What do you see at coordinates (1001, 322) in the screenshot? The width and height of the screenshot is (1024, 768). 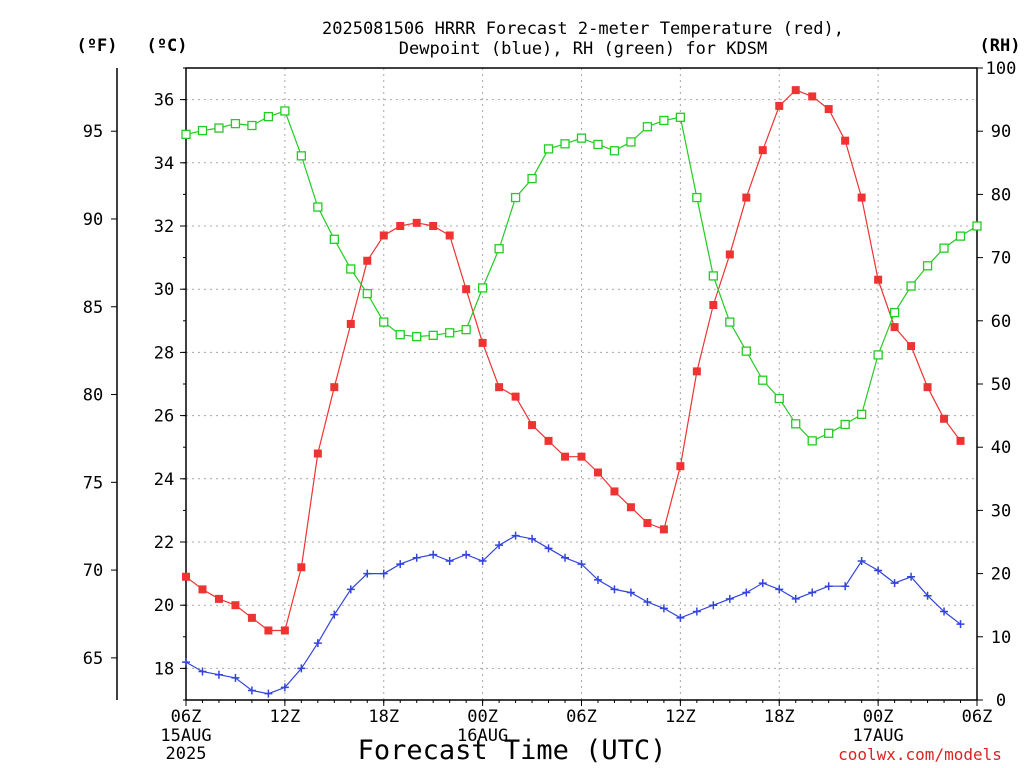 I see `rh-tick-label-6: 60` at bounding box center [1001, 322].